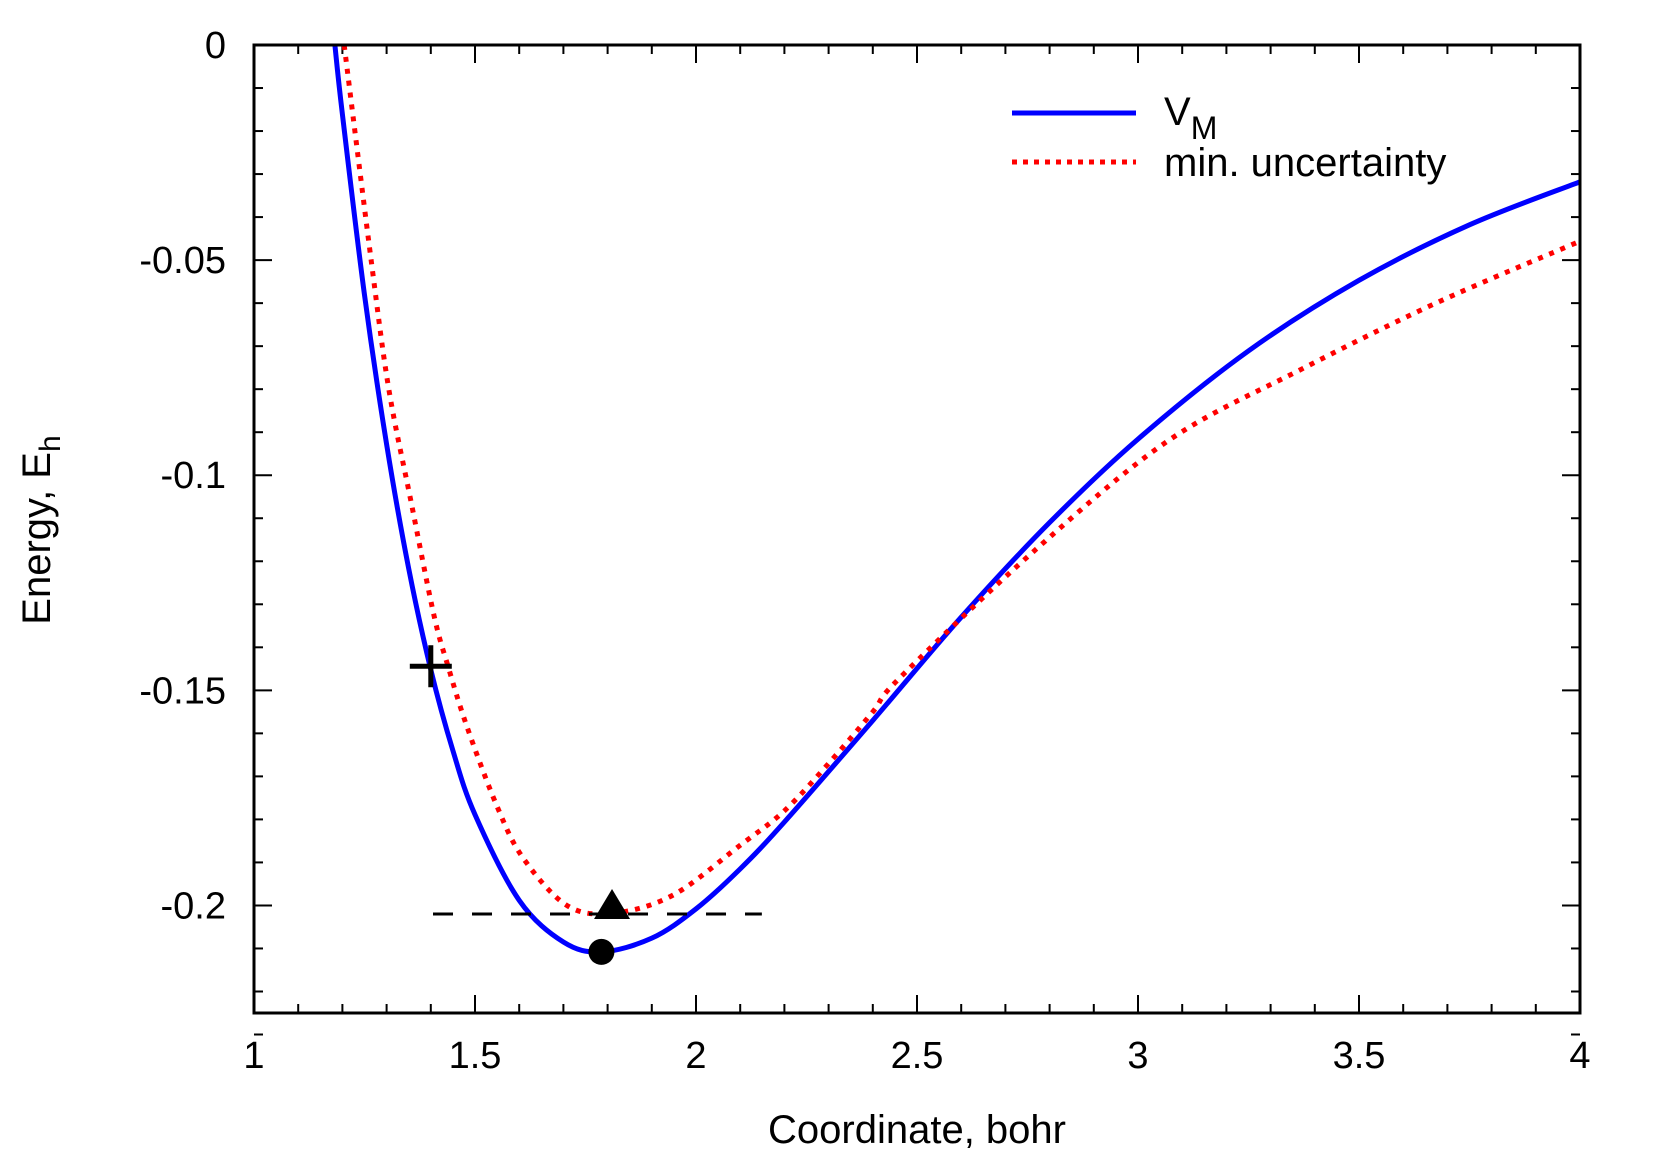 The height and width of the screenshot is (1161, 1661). What do you see at coordinates (917, 1056) in the screenshot?
I see `x-tick-label: 2.5` at bounding box center [917, 1056].